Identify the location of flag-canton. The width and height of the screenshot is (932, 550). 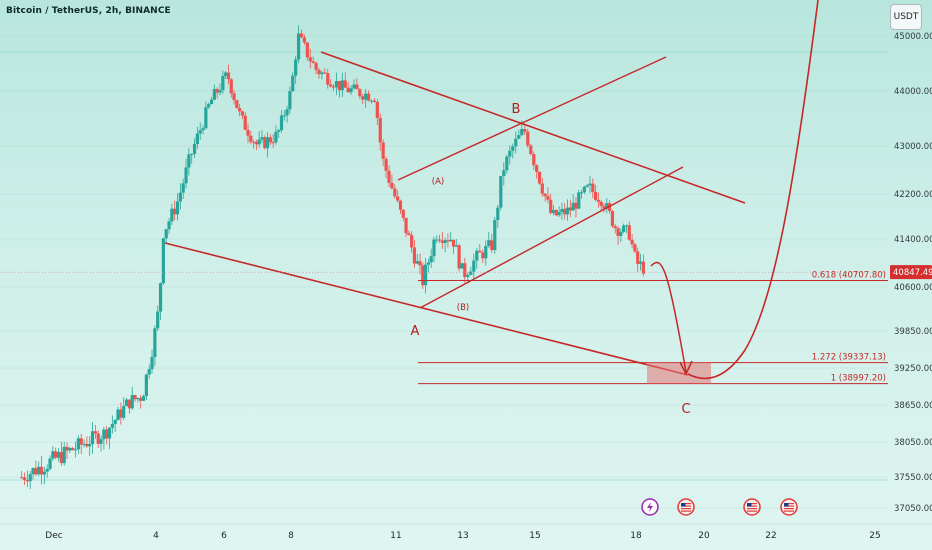
(786, 505).